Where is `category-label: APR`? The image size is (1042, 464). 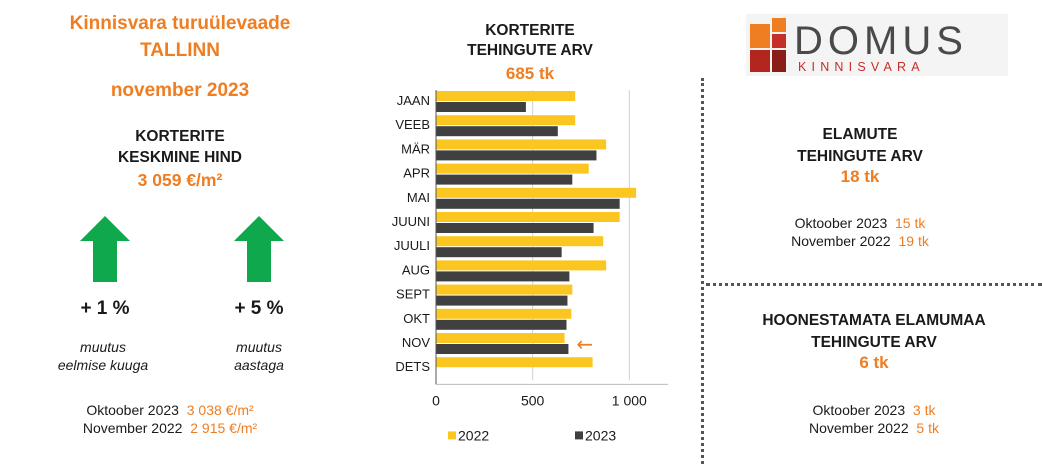
category-label: APR is located at coordinates (416, 173).